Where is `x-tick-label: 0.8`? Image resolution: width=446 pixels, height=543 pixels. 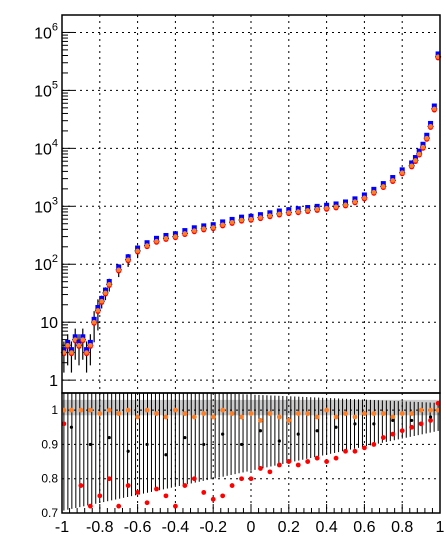 x-tick-label: 0.8 is located at coordinates (402, 527).